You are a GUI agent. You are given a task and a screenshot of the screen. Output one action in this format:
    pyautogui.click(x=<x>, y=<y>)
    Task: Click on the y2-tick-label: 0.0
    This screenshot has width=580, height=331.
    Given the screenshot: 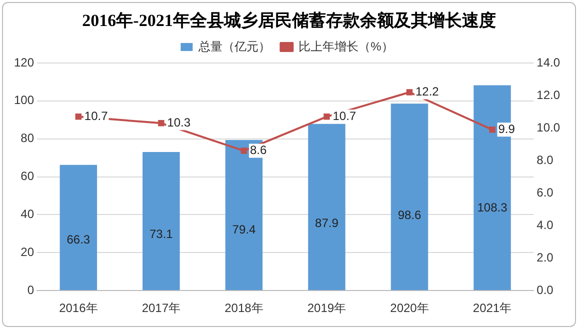 What is the action you would take?
    pyautogui.click(x=545, y=289)
    